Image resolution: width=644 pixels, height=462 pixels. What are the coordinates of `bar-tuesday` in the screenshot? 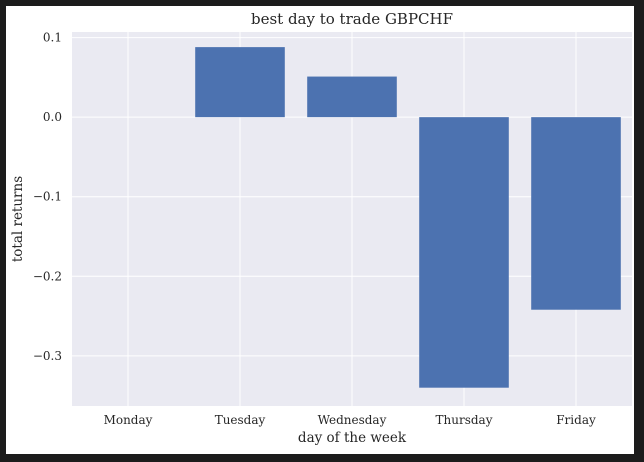 It's located at (240, 82).